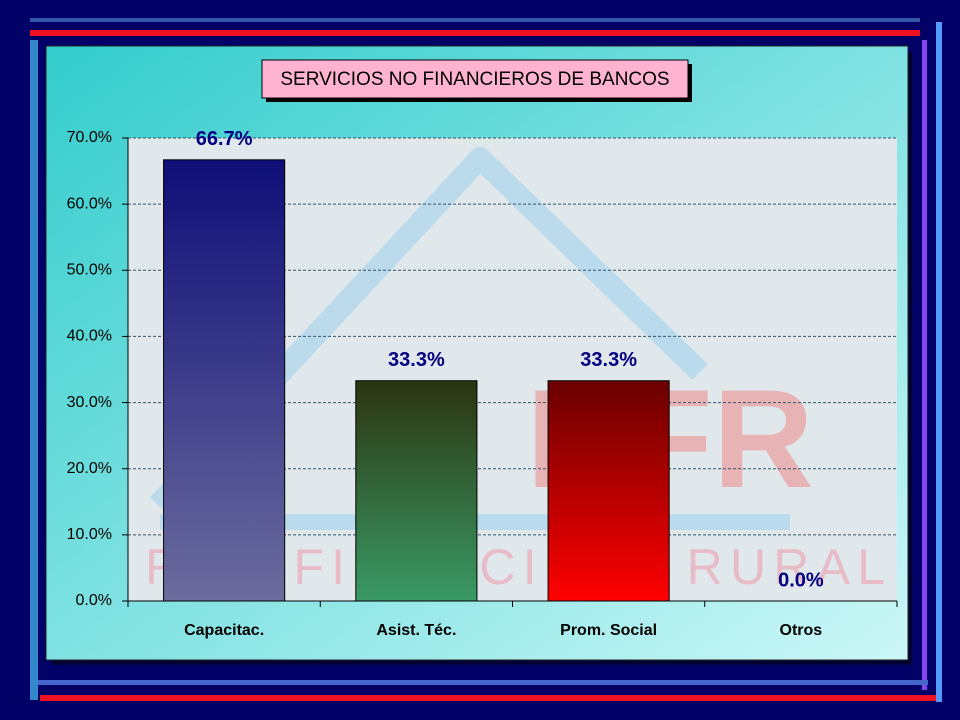 The image size is (960, 720). Describe the element at coordinates (416, 630) in the screenshot. I see `x-tick-label: Asist. Téc.` at that location.